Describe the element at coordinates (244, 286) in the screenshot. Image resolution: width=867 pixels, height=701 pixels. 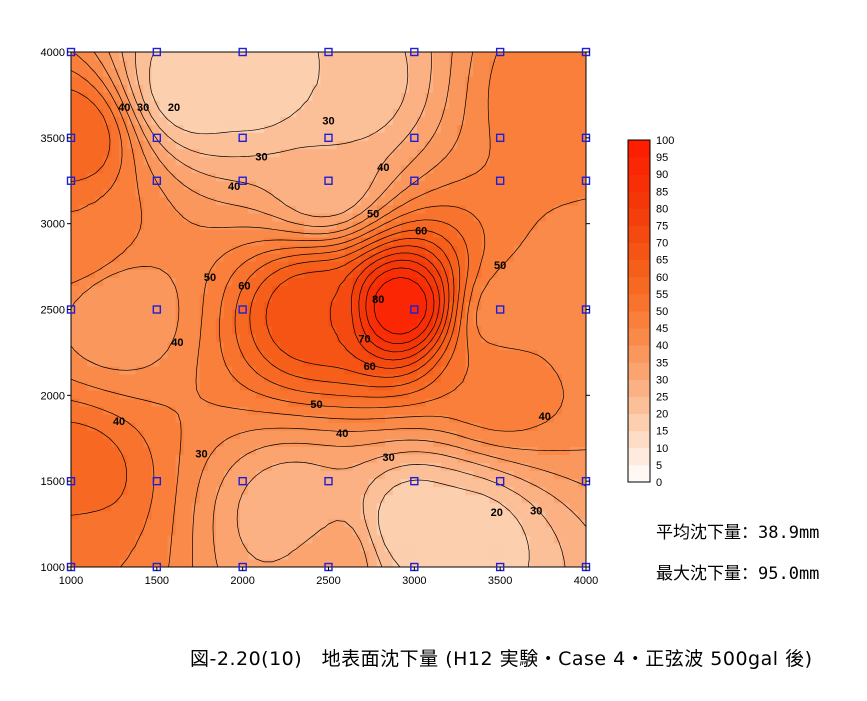
I see `contour-label: 60` at that location.